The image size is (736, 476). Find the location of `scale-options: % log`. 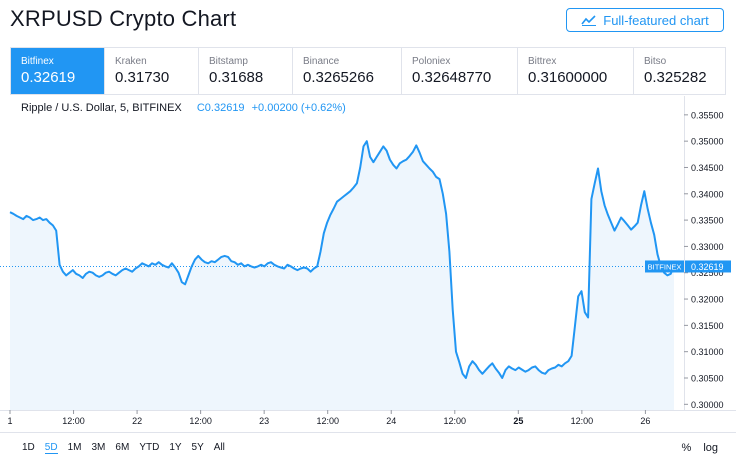

scale-options: % log is located at coordinates (694, 448).